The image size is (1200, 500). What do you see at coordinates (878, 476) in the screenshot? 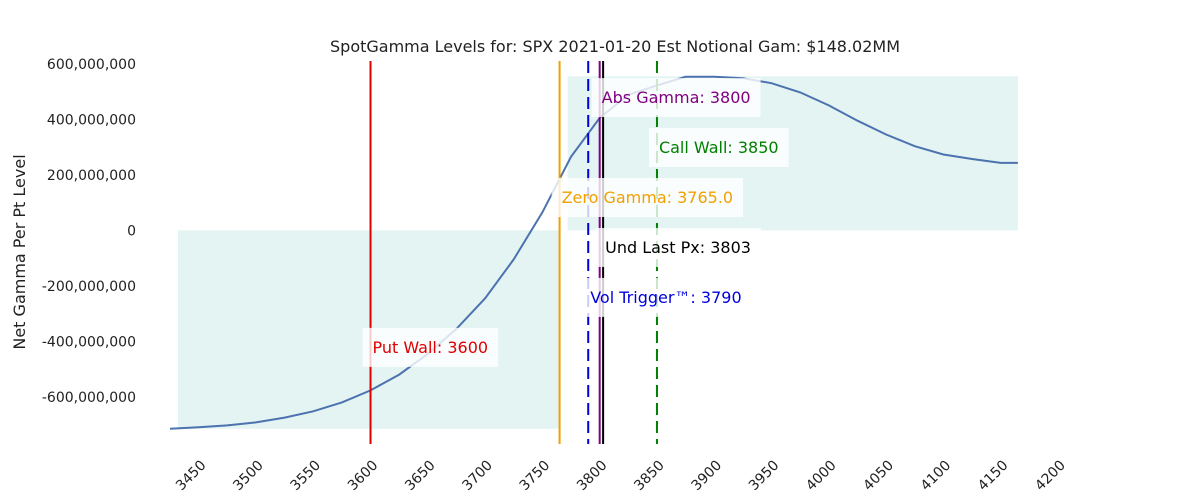
I see `x-tick-label: 4050` at bounding box center [878, 476].